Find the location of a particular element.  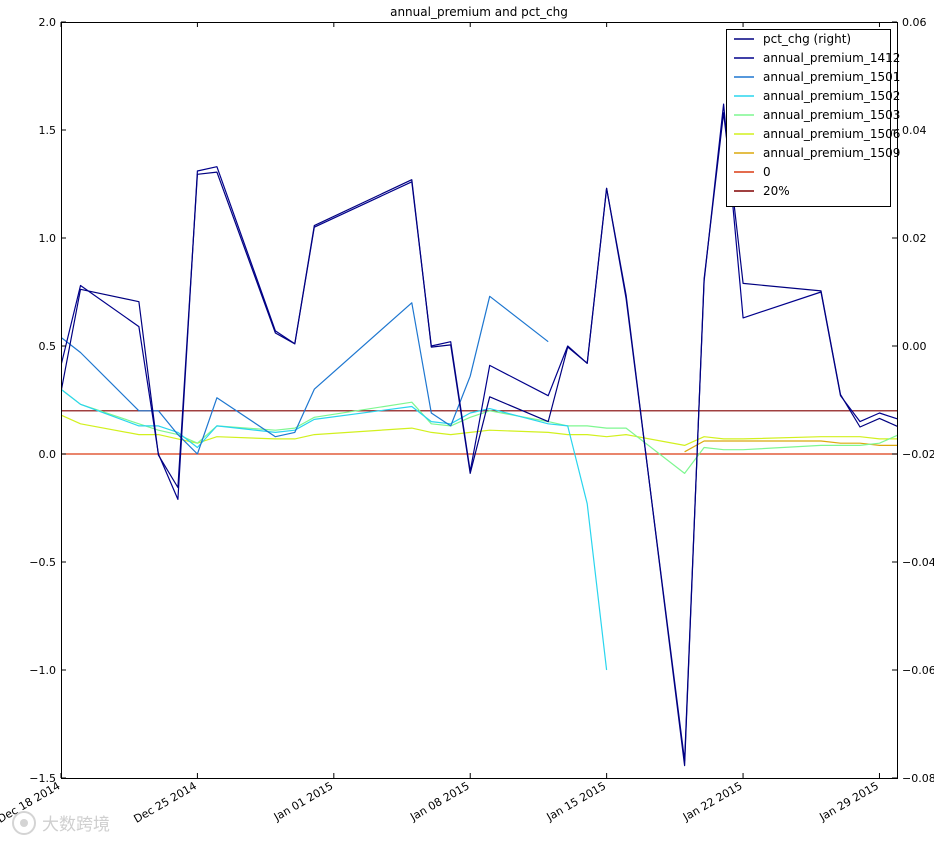

left-axis-tick-label: −0.5 is located at coordinates (42, 562).